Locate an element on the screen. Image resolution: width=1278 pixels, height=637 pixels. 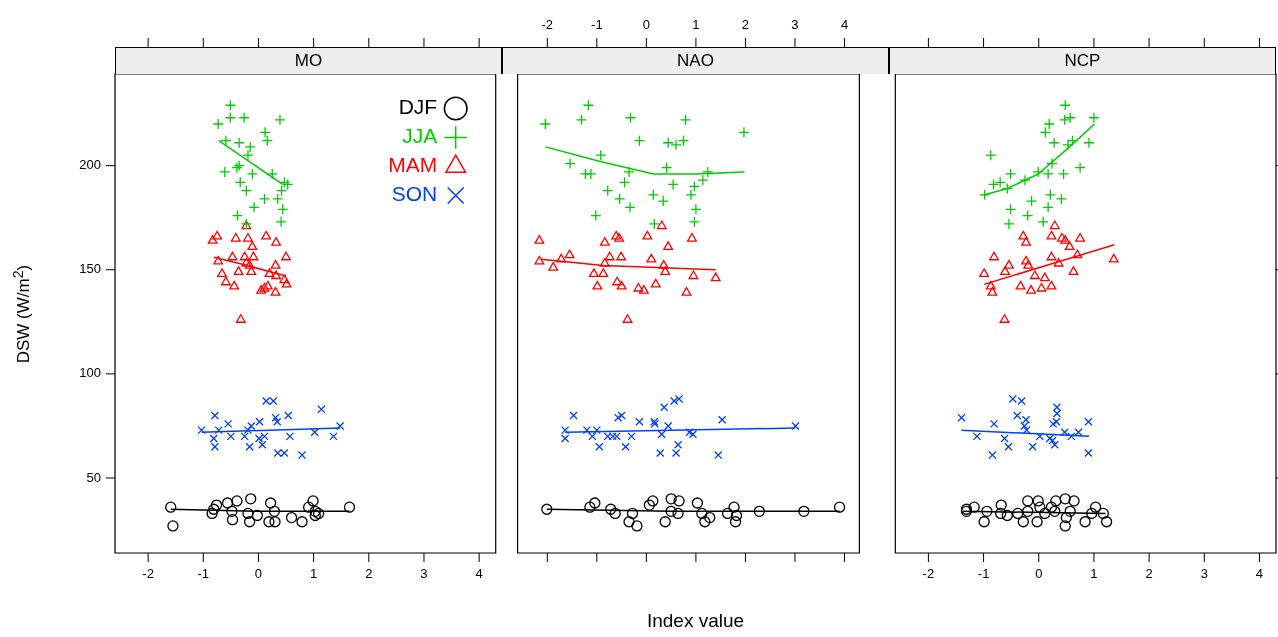
legend-label: MAM is located at coordinates (413, 165).